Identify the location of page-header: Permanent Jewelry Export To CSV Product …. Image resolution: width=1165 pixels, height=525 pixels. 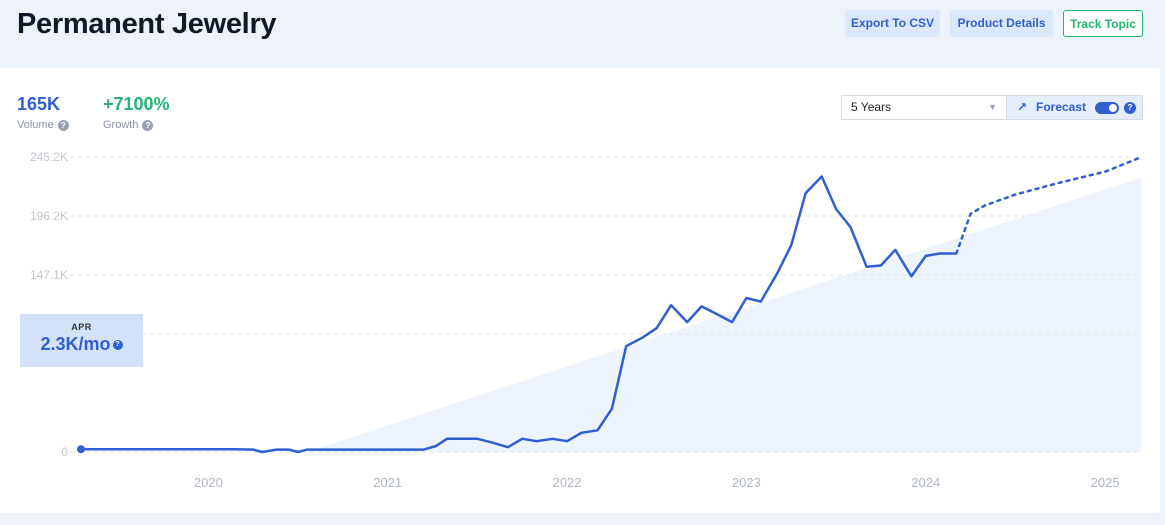
(582, 34).